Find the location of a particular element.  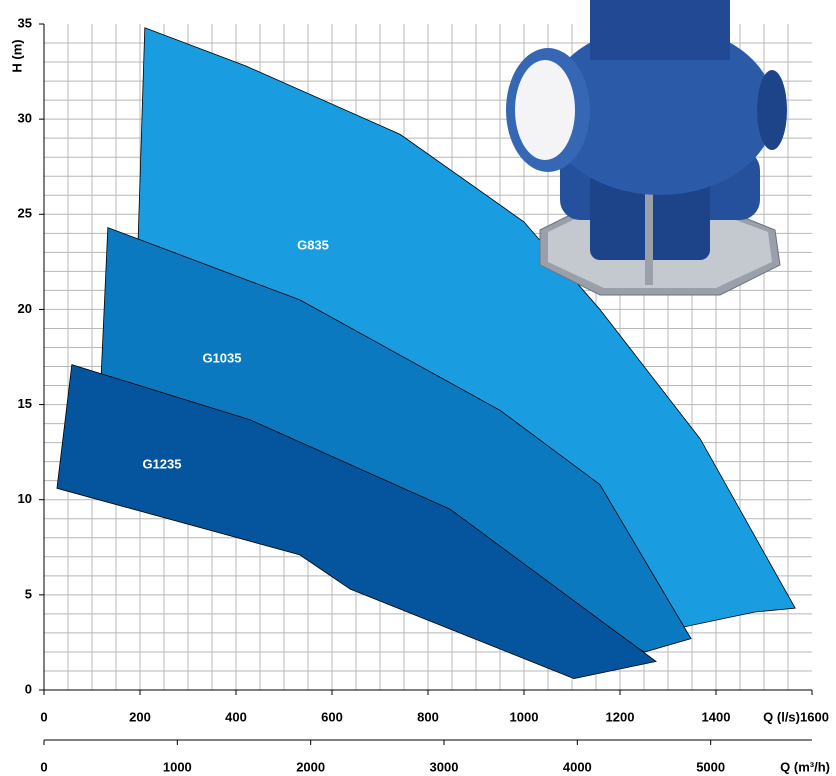

x-tick-label: 800 is located at coordinates (428, 716).